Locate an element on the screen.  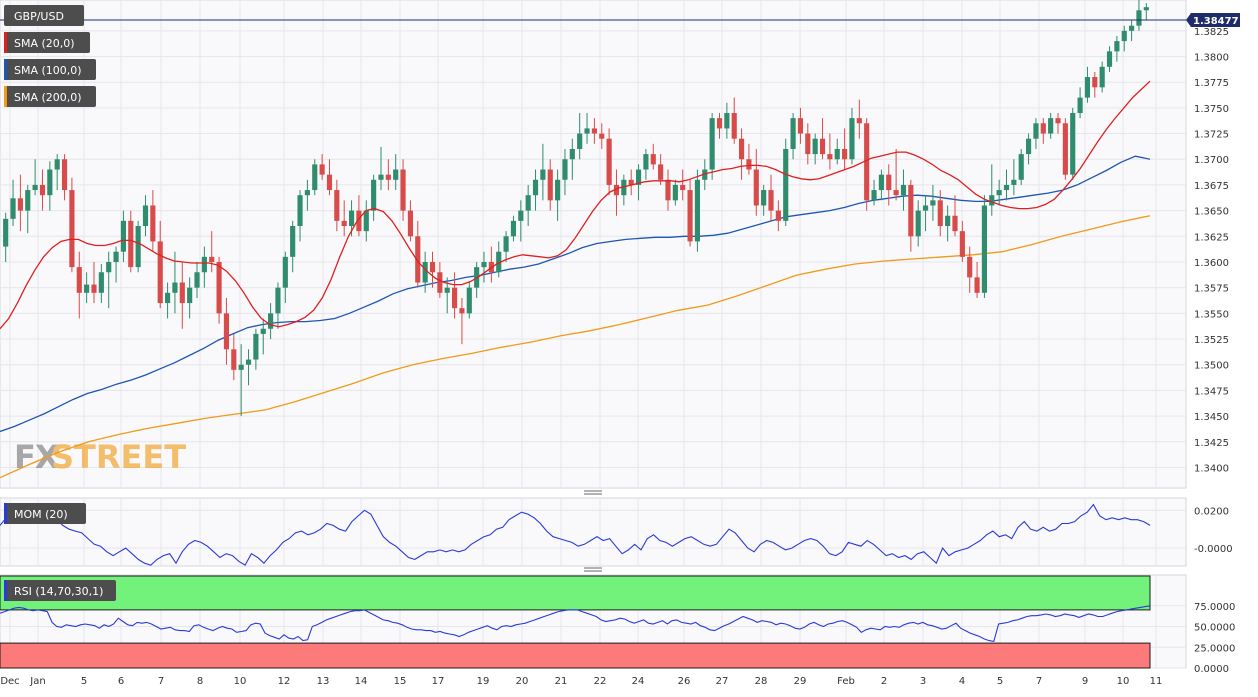
svg-text: FX is located at coordinates (37, 457).